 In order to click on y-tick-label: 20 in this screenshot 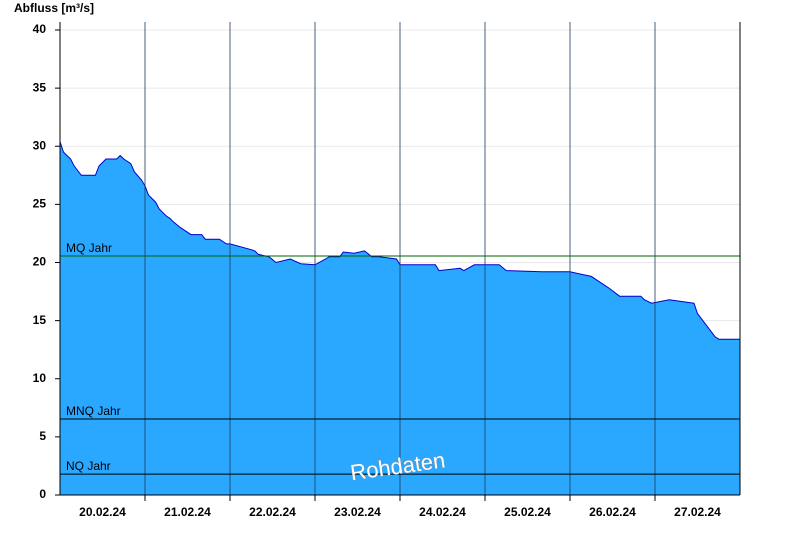, I will do `click(40, 262)`.